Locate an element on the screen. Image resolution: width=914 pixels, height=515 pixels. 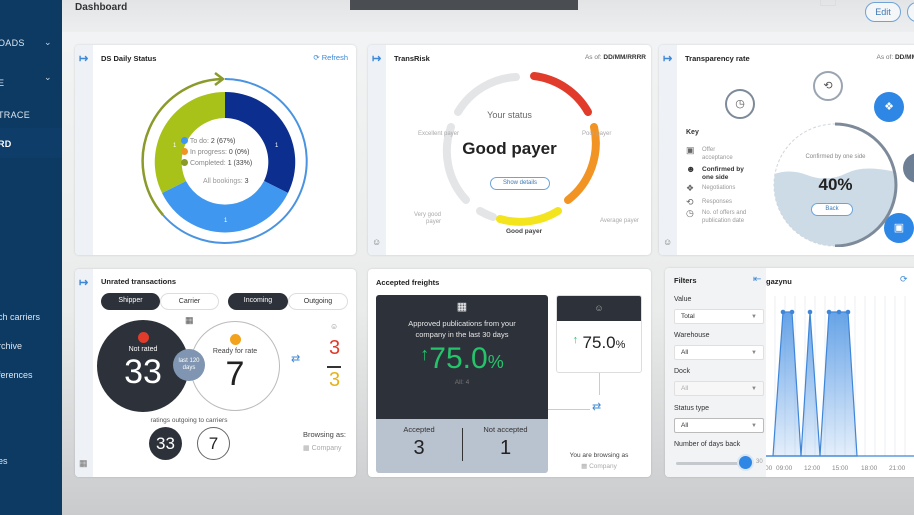
show-details-button: Show details is located at coordinates (520, 183).